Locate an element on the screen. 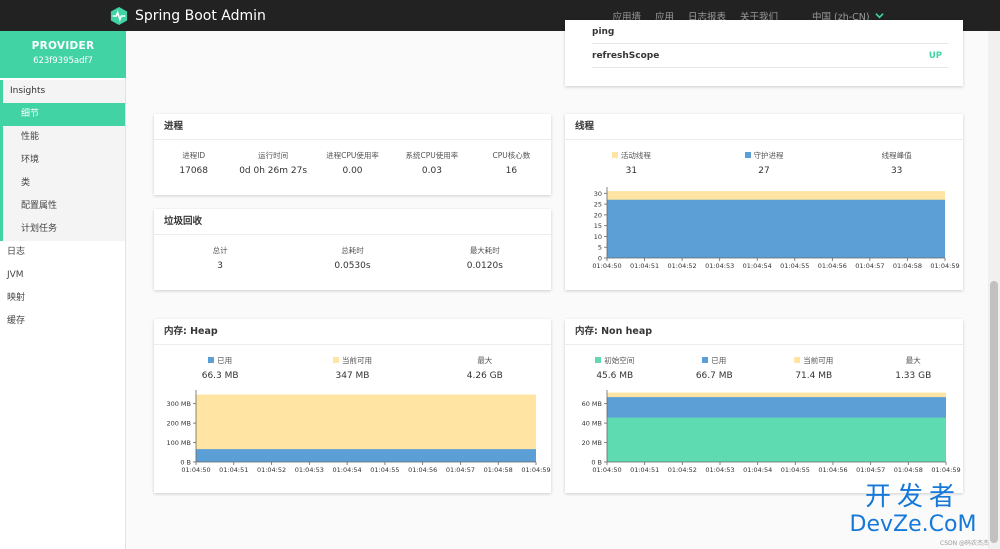 The image size is (1000, 549). language-selector: 中国 (zh-CN) is located at coordinates (848, 15).